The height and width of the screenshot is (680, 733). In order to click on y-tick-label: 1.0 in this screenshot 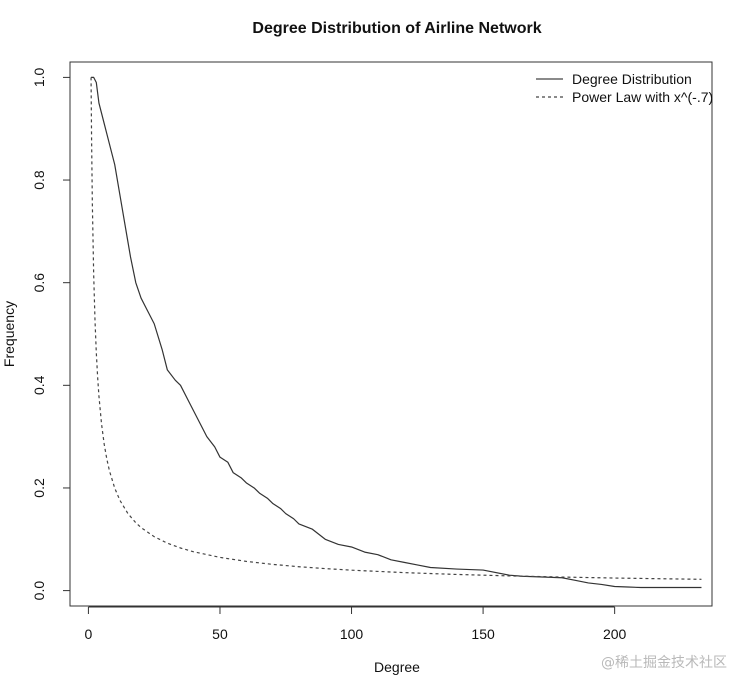, I will do `click(39, 77)`.